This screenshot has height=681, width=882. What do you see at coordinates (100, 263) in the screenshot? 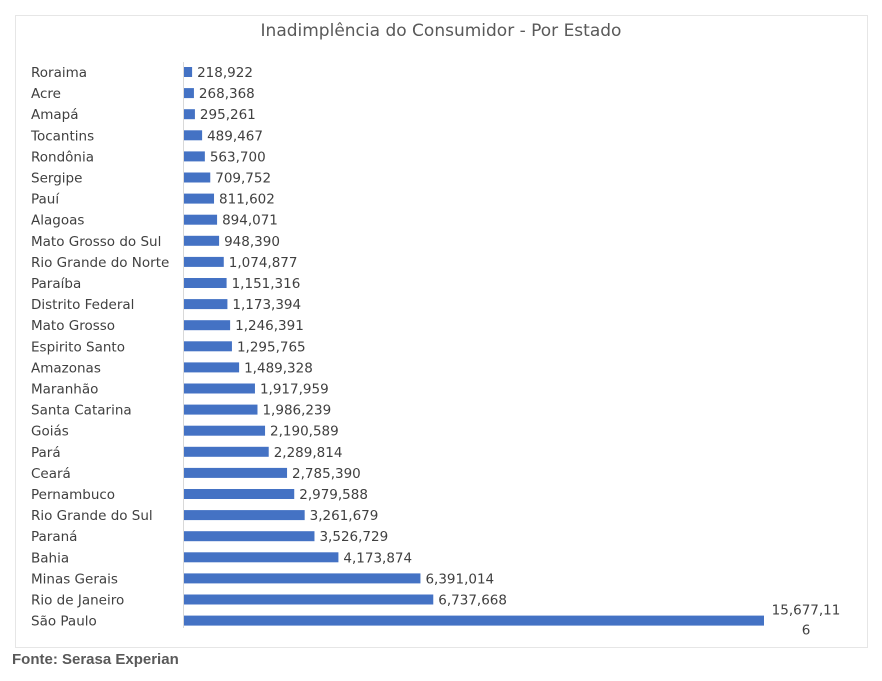
I see `category-label: Rio Grande do Norte` at bounding box center [100, 263].